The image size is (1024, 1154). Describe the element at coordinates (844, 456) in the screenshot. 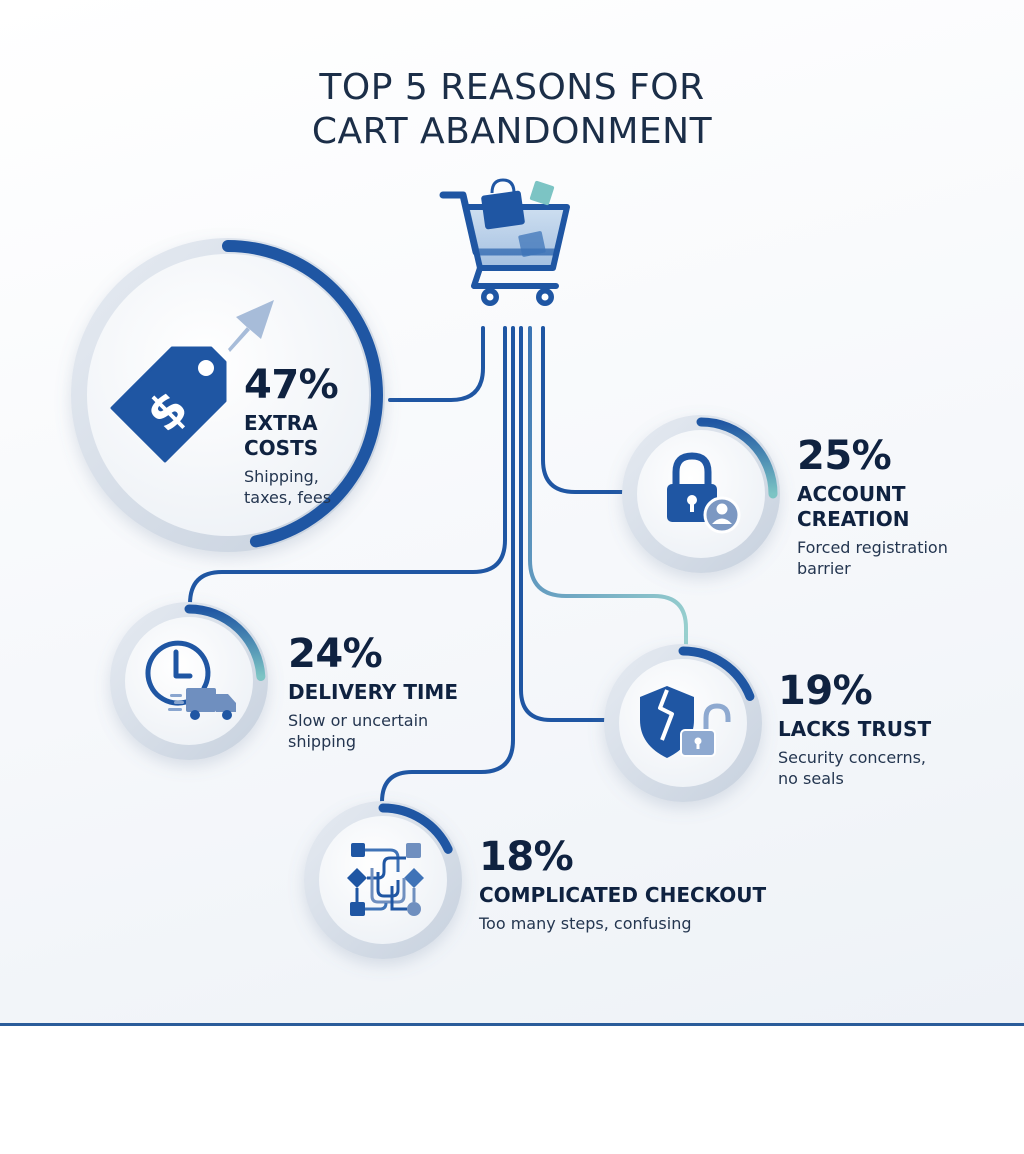

I see `percent-account-creation: 25%` at that location.